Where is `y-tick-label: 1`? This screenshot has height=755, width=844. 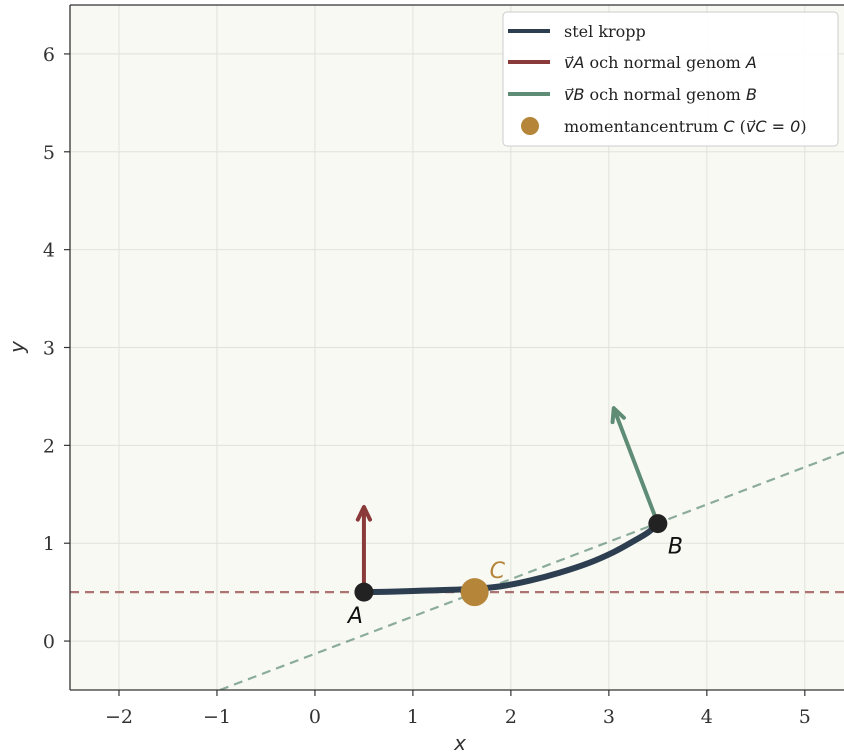
y-tick-label: 1 is located at coordinates (49, 544).